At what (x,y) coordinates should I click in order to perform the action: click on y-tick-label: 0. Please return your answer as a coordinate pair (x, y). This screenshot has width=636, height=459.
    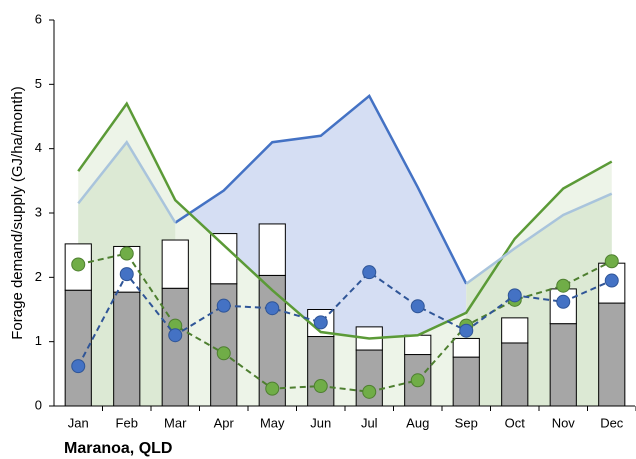
    Looking at the image, I should click on (38, 404).